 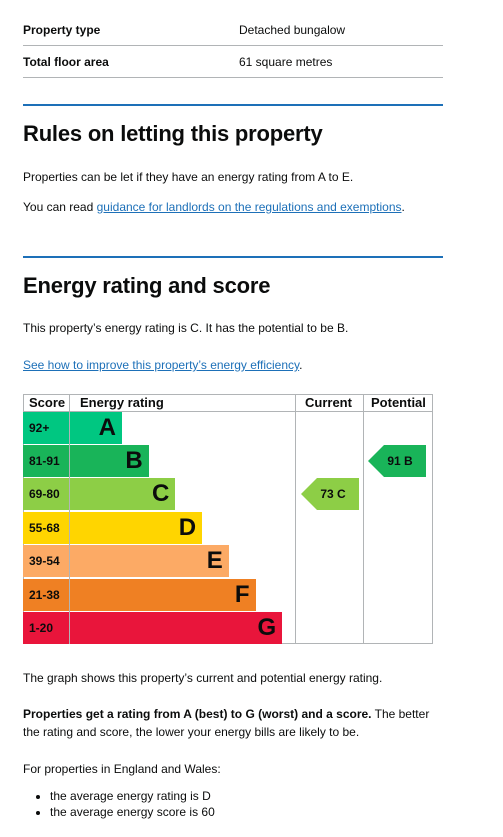 I want to click on band-bar-f: F, so click(x=163, y=594).